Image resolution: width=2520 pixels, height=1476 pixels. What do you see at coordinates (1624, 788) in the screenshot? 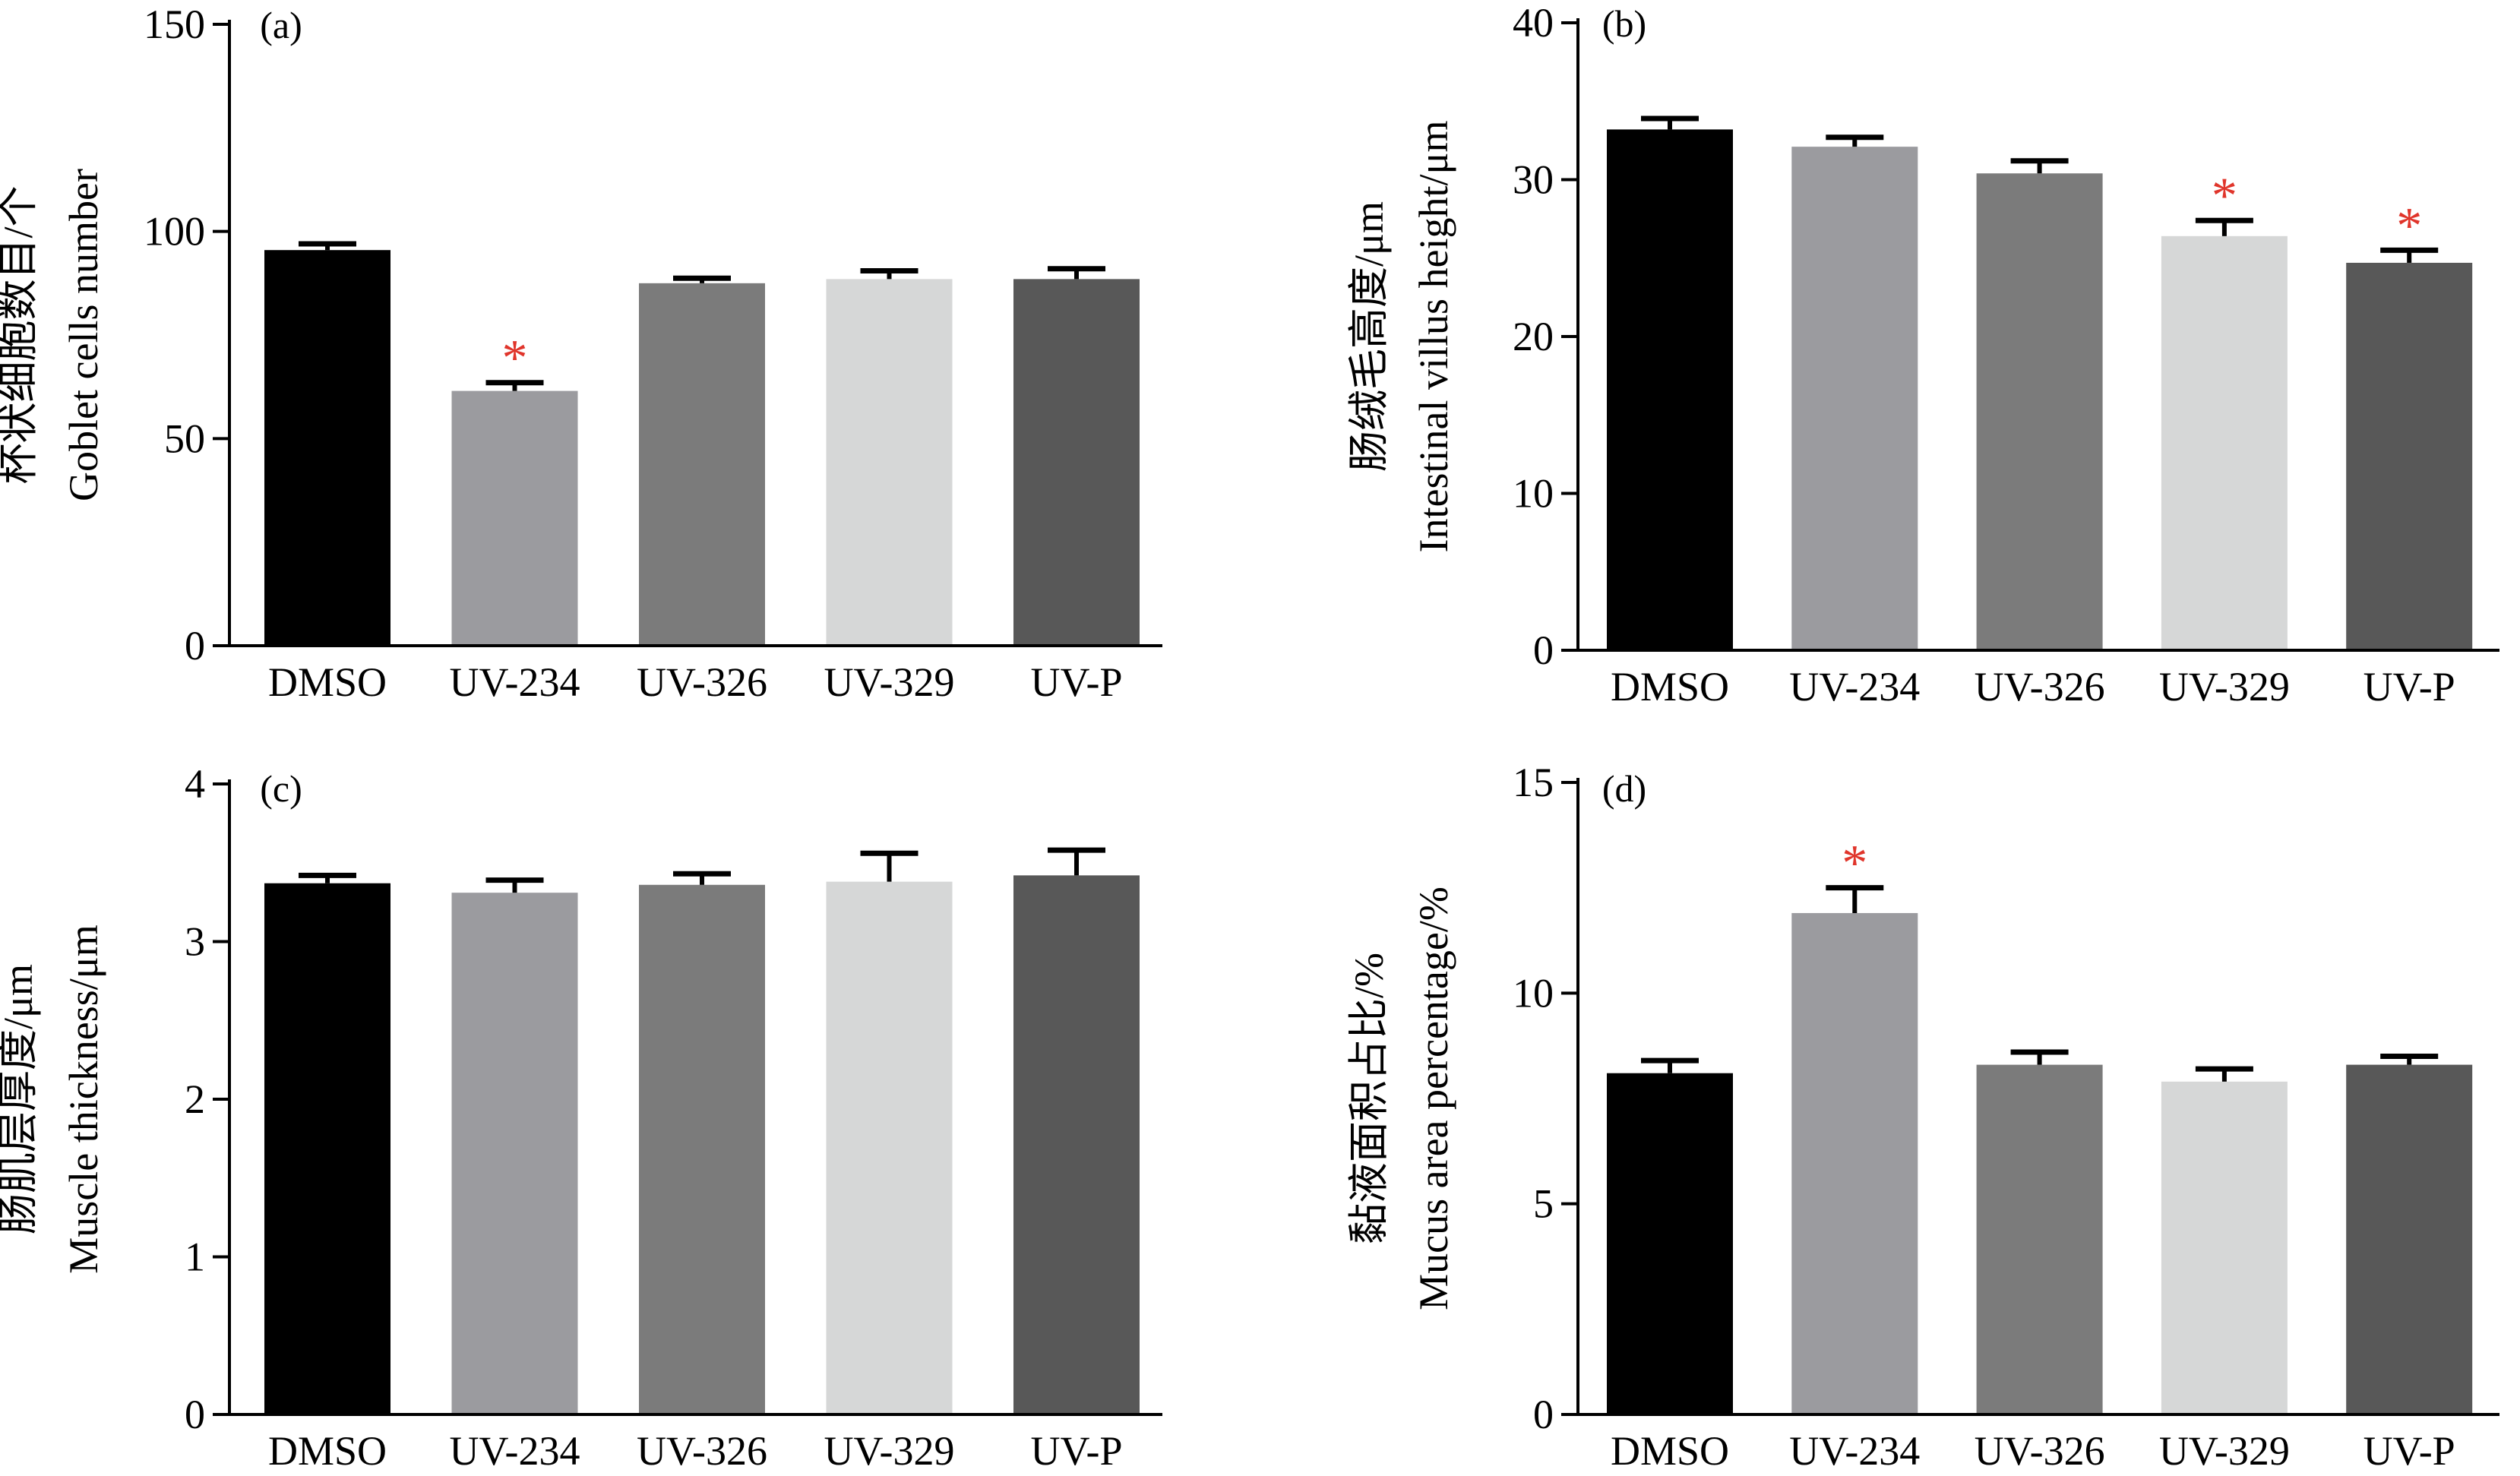
I see `panel-label: (d)` at bounding box center [1624, 788].